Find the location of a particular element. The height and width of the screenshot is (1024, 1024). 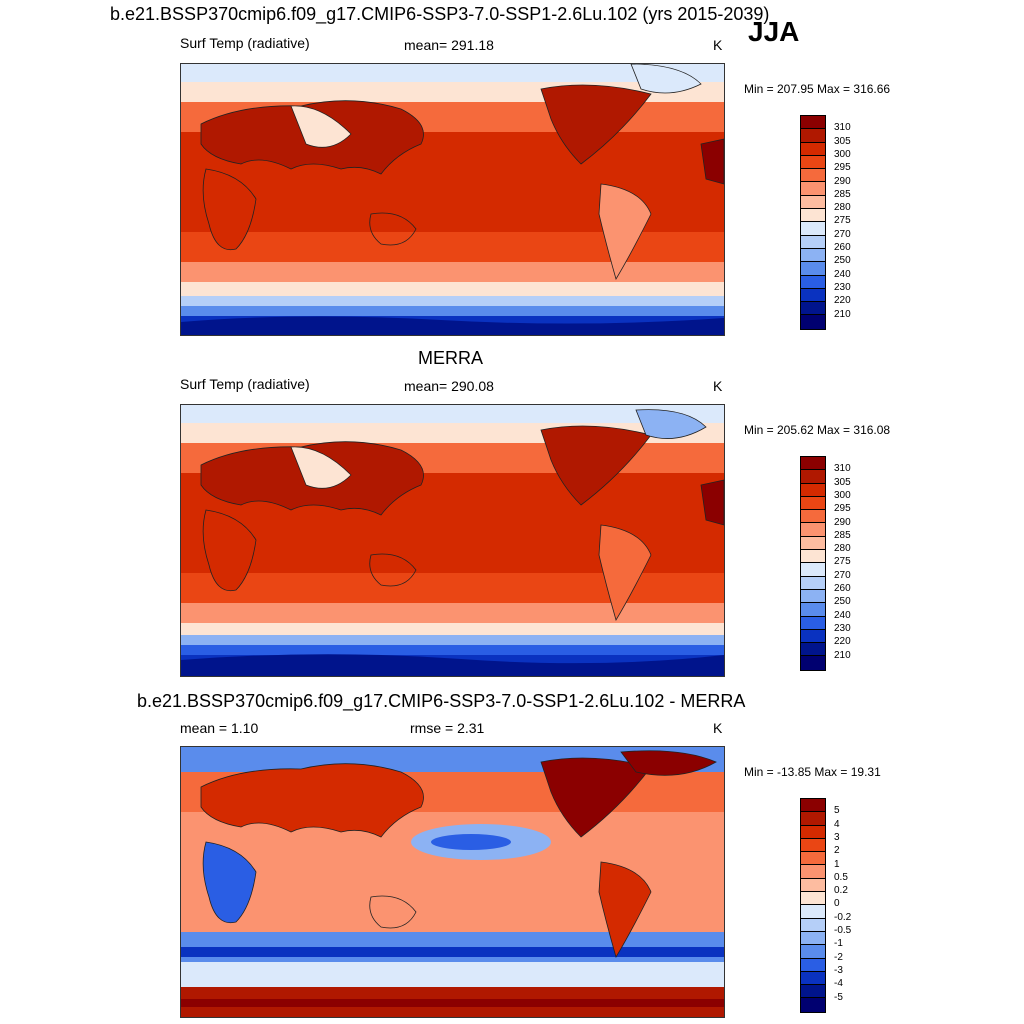

panel1-colorbar-tick-label: 260 is located at coordinates (842, 247).